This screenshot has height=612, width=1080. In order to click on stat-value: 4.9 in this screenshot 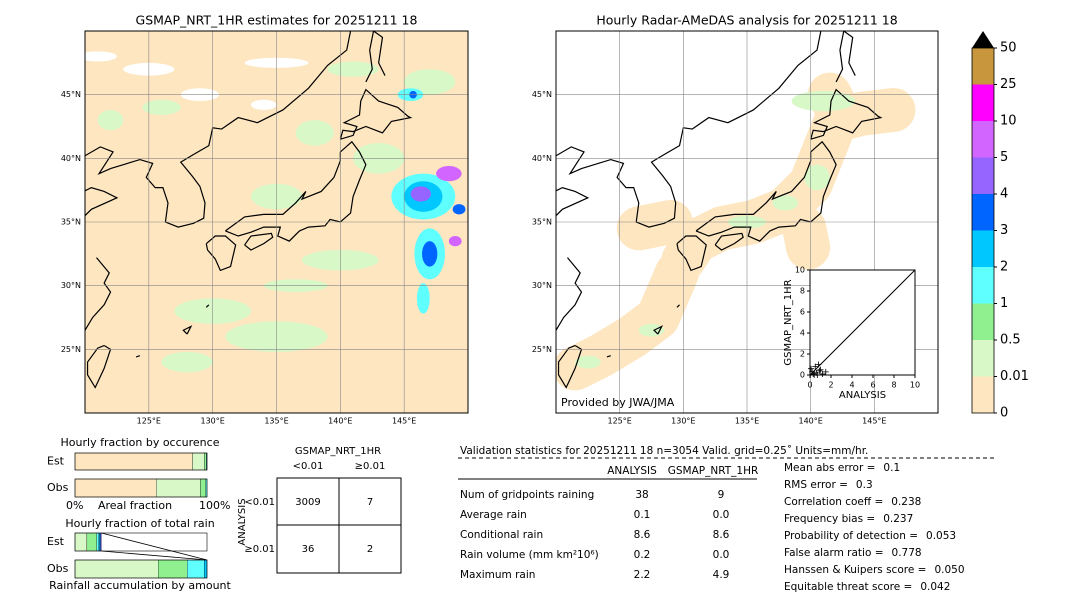, I will do `click(721, 575)`.